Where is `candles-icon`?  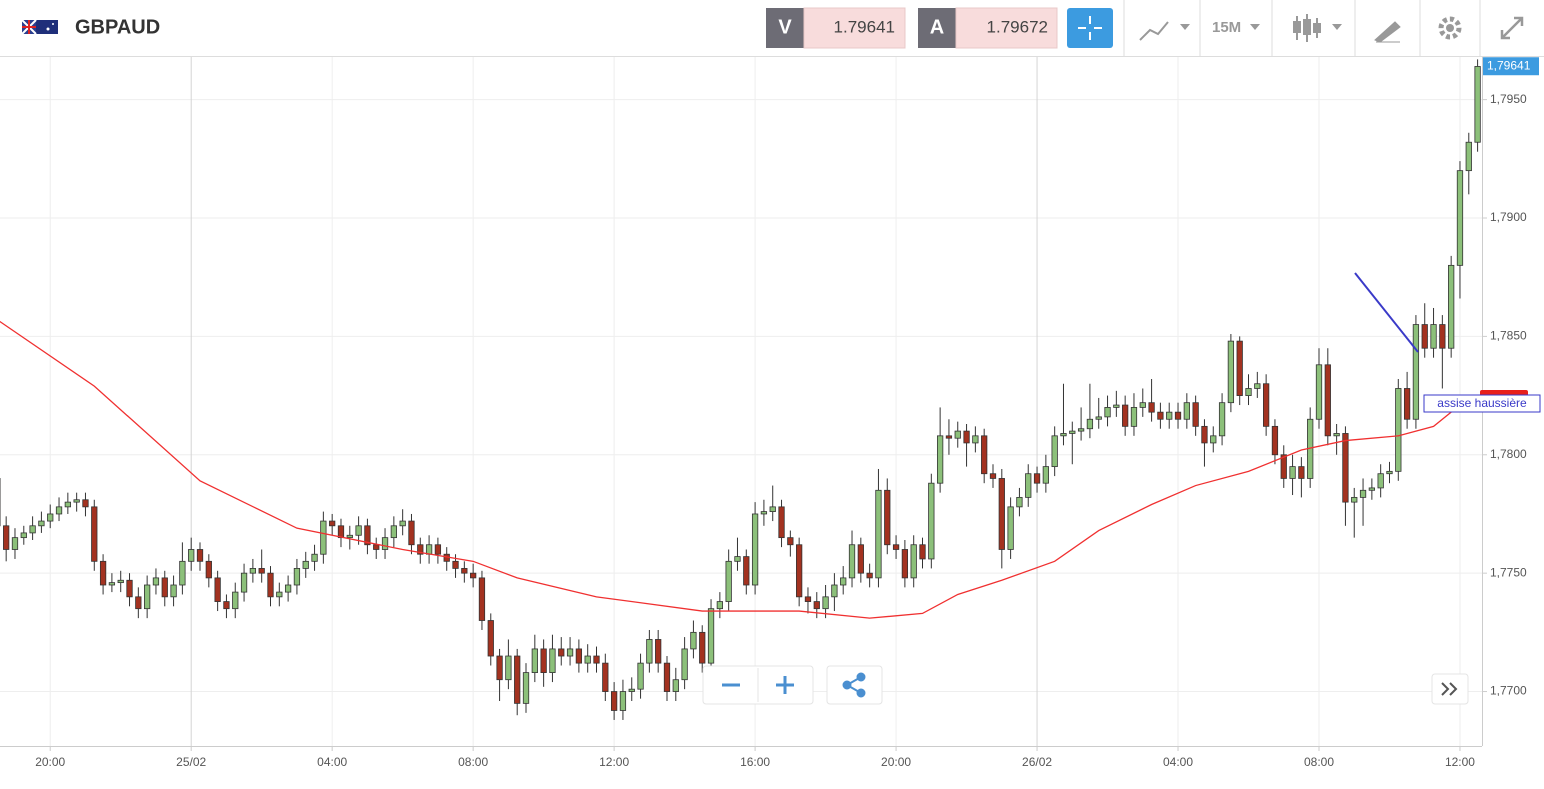 candles-icon is located at coordinates (1307, 28).